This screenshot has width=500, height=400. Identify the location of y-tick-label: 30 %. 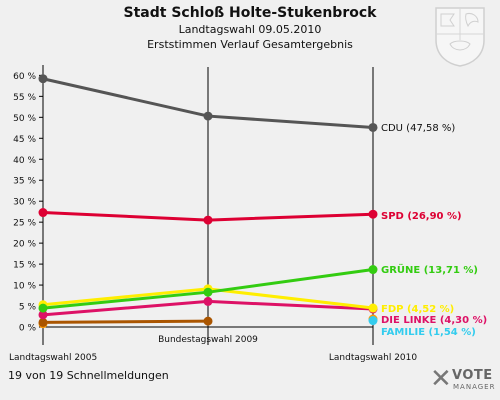
(24, 203).